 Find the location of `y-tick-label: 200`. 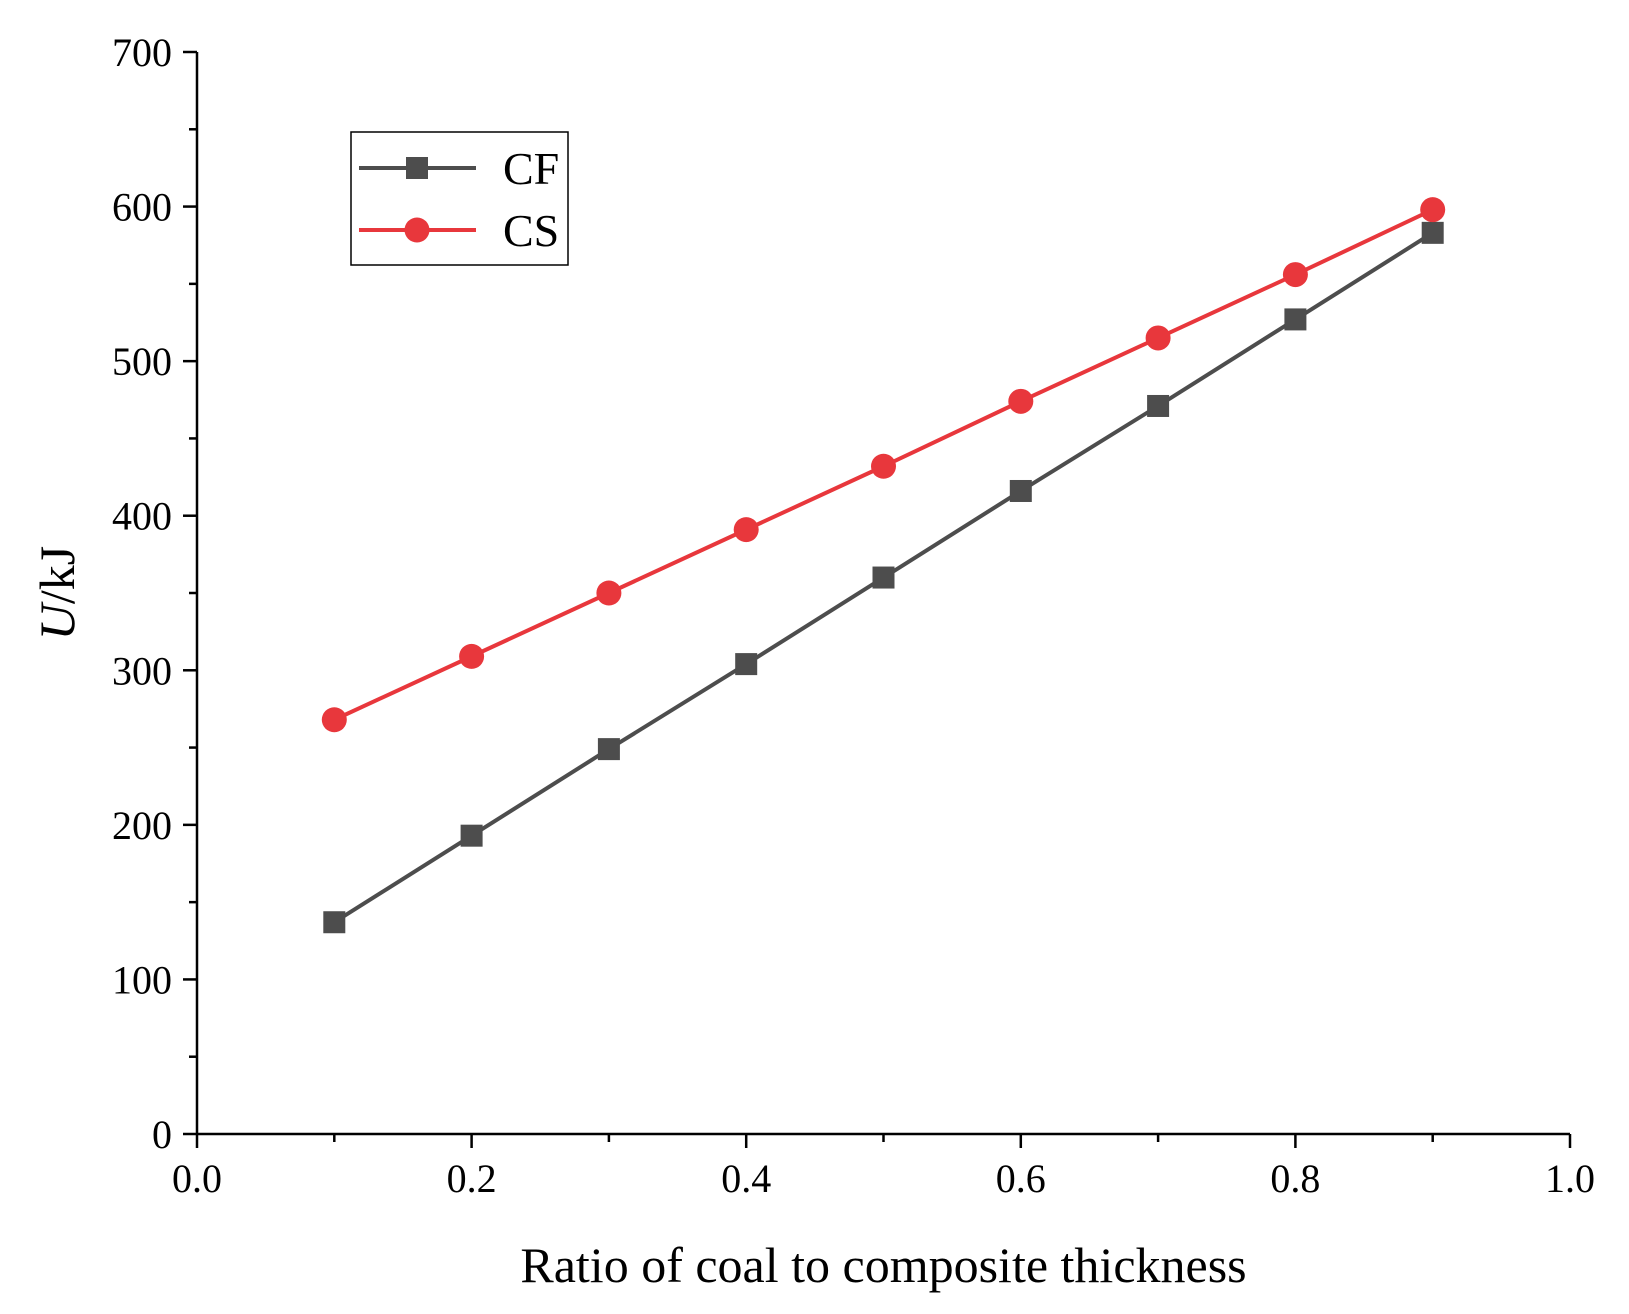

y-tick-label: 200 is located at coordinates (142, 825).